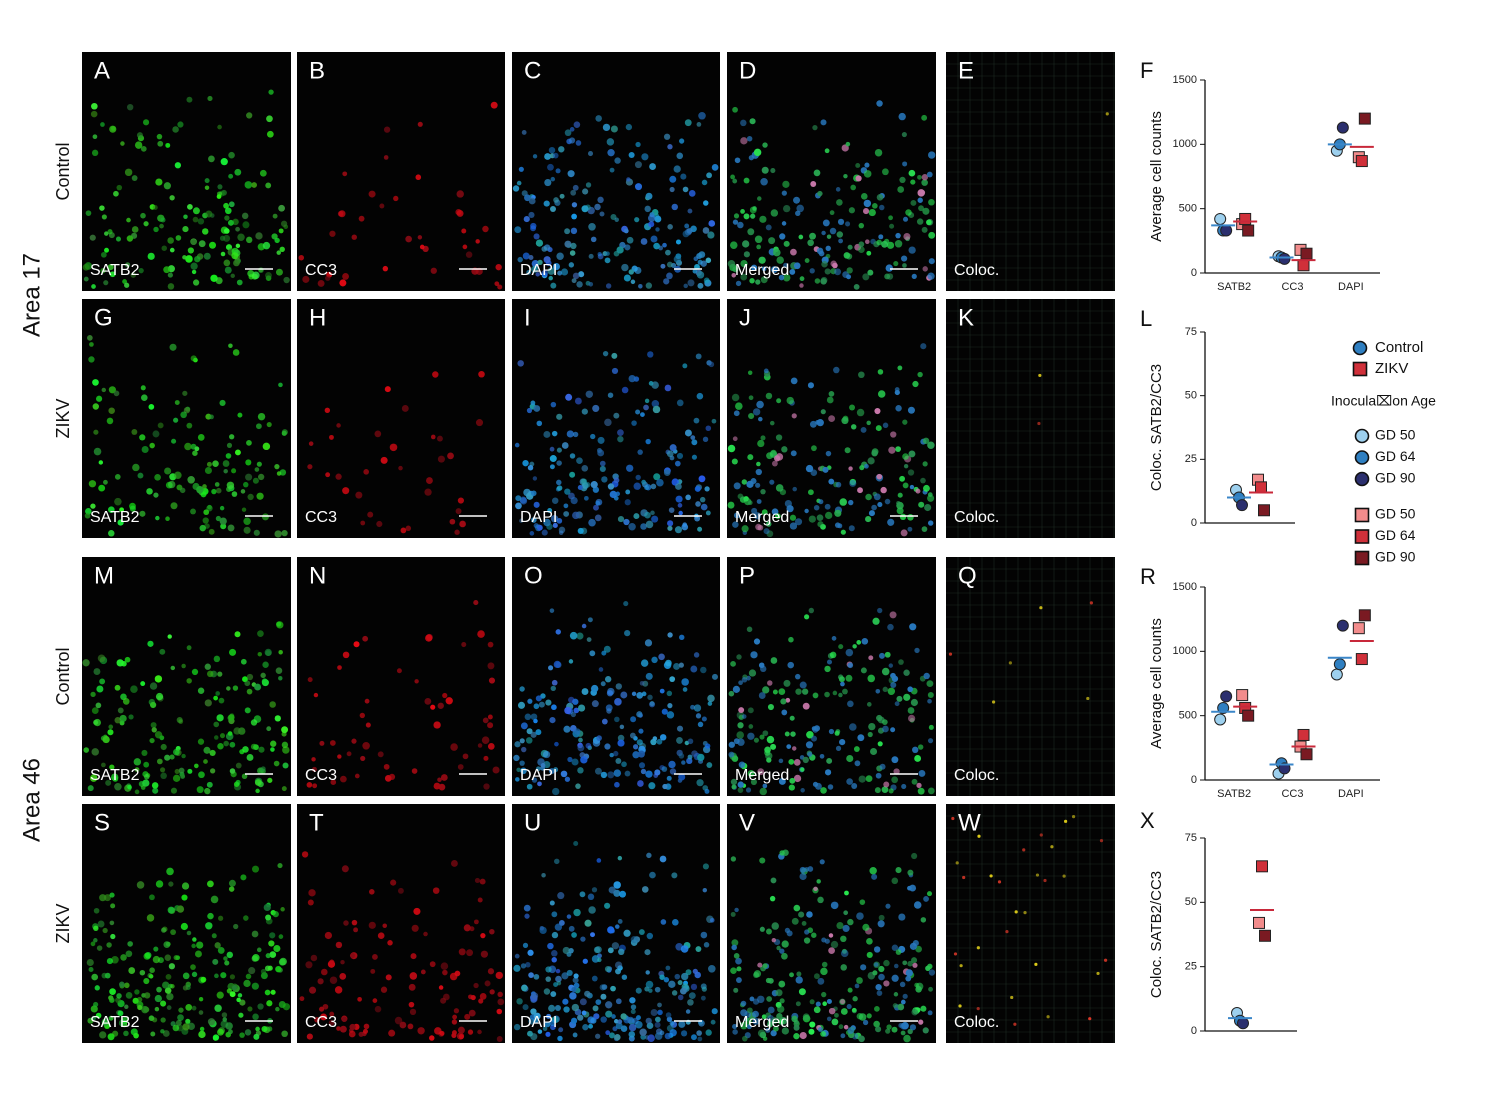  What do you see at coordinates (1292, 287) in the screenshot?
I see `x-tick-label: CC3` at bounding box center [1292, 287].